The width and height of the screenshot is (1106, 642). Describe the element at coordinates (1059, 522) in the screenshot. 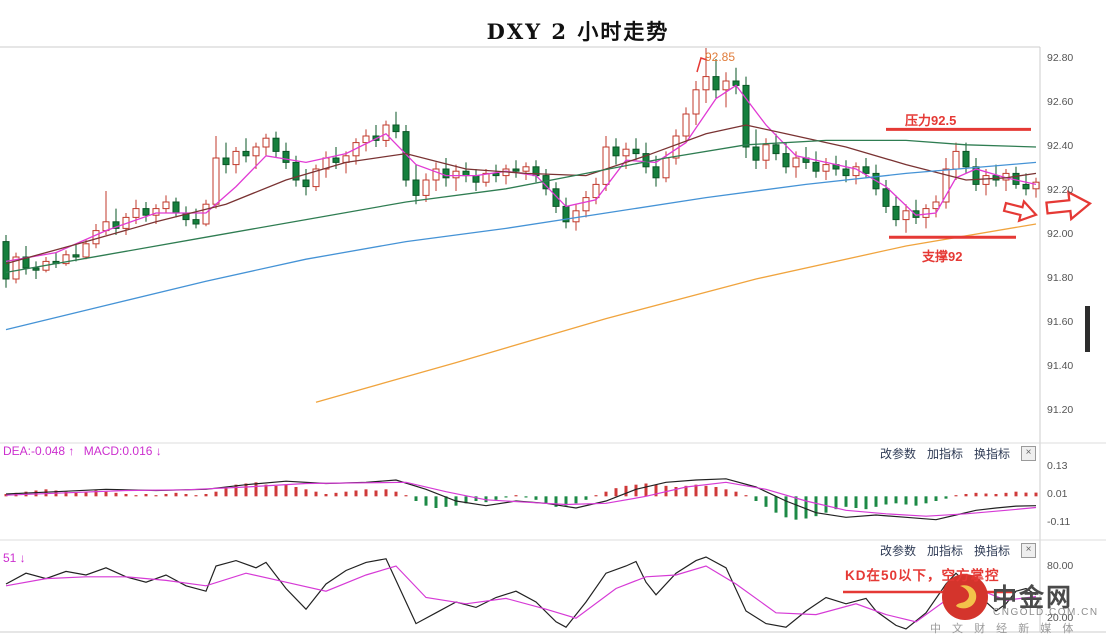

I see `macd-axis-label: -0.11` at that location.